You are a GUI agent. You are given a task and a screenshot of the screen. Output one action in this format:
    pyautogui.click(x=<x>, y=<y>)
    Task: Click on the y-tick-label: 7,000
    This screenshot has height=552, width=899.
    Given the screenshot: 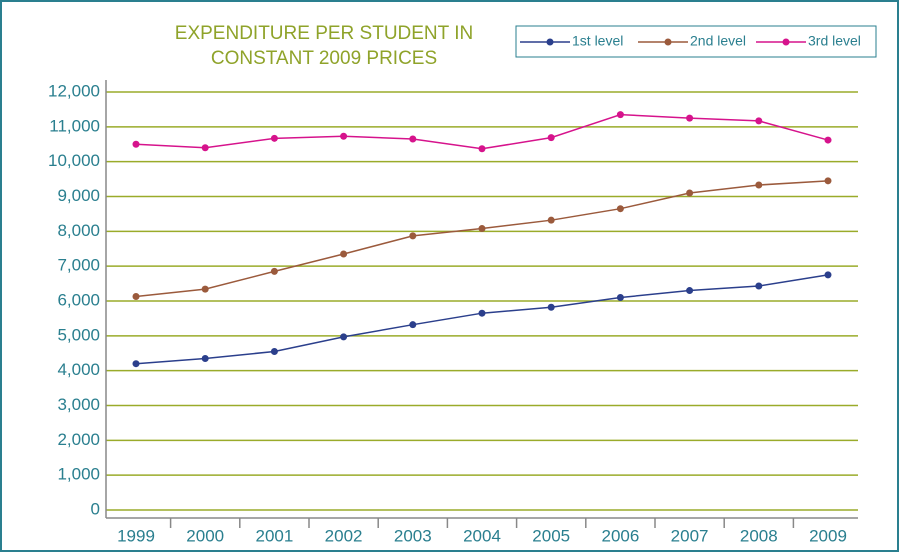 What is the action you would take?
    pyautogui.click(x=78, y=265)
    